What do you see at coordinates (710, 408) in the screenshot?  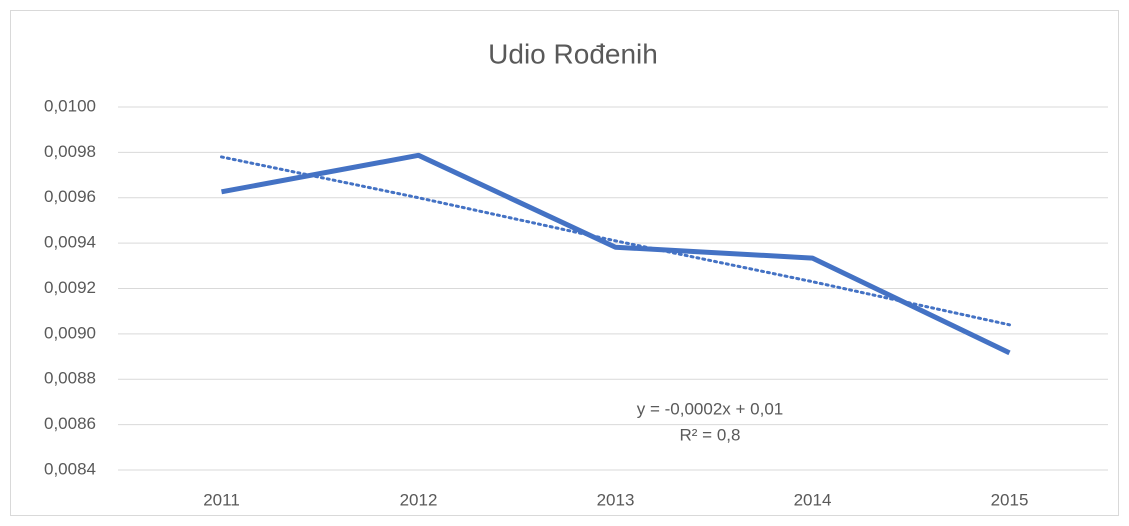 I see `trendline-equation: y = -0,0002x + 0,01` at bounding box center [710, 408].